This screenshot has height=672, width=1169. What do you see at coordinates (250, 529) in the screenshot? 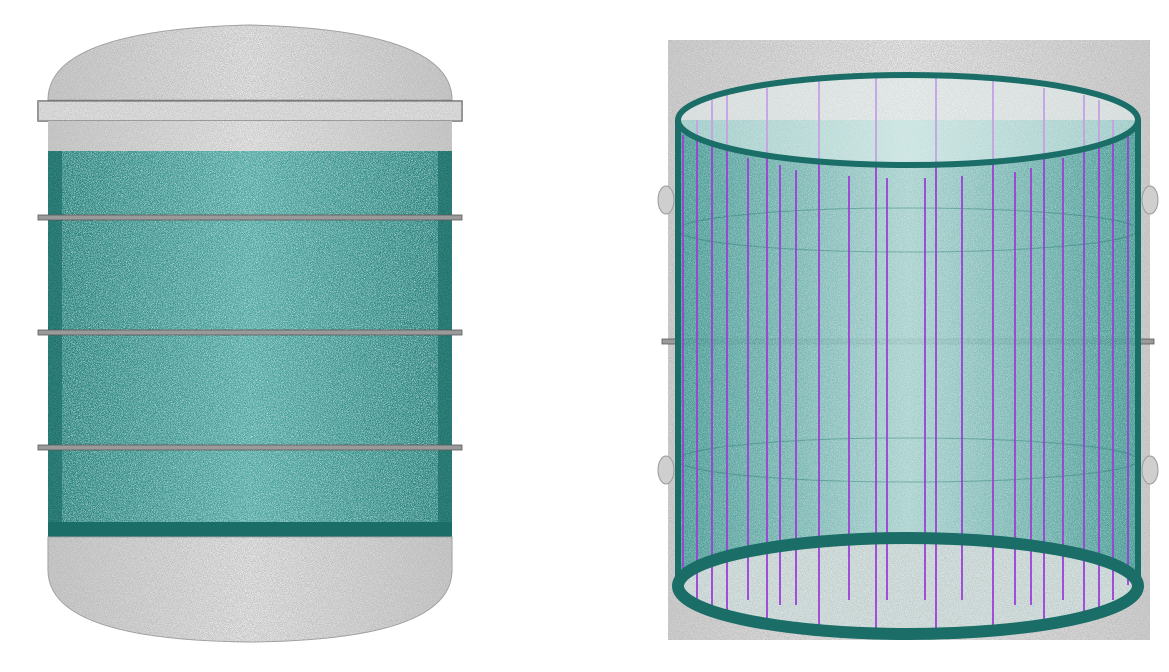
I see `teal-base-band` at bounding box center [250, 529].